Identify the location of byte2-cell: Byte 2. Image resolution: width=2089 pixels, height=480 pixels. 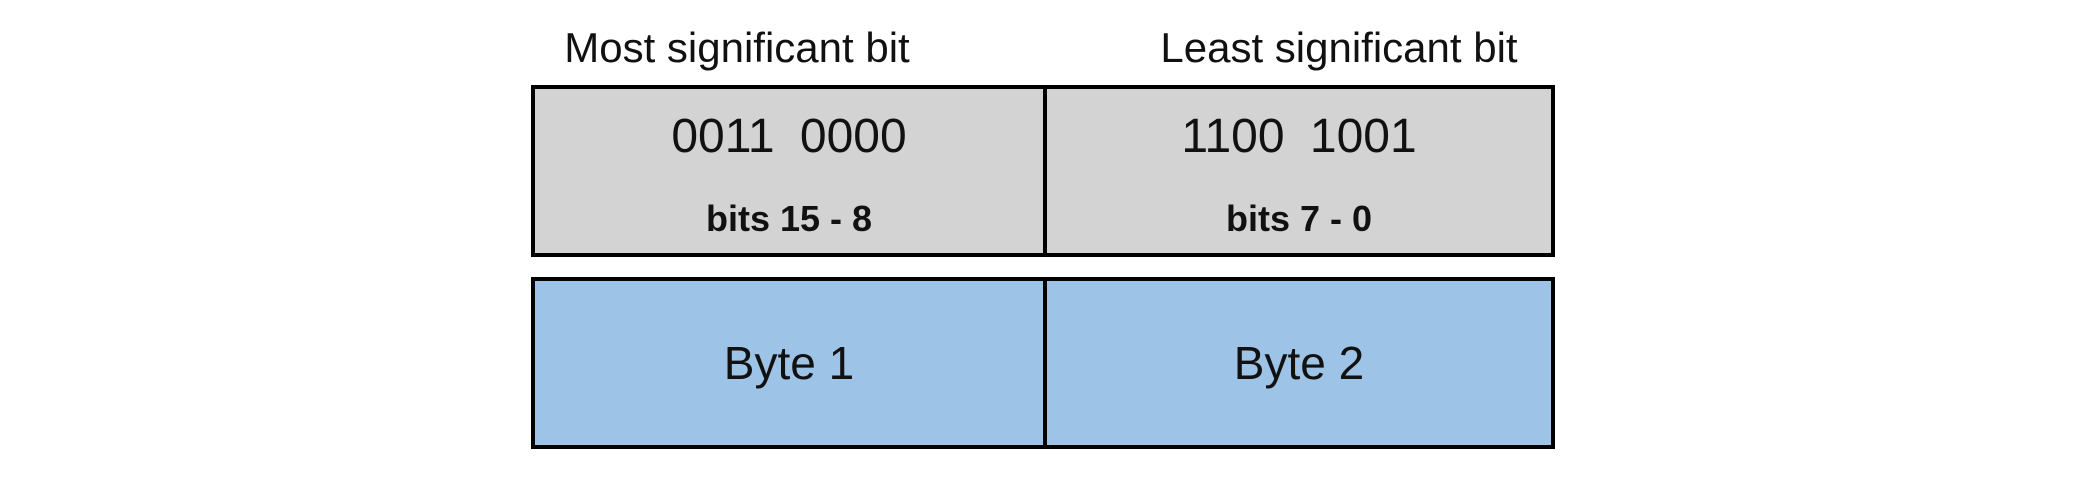
(1297, 363).